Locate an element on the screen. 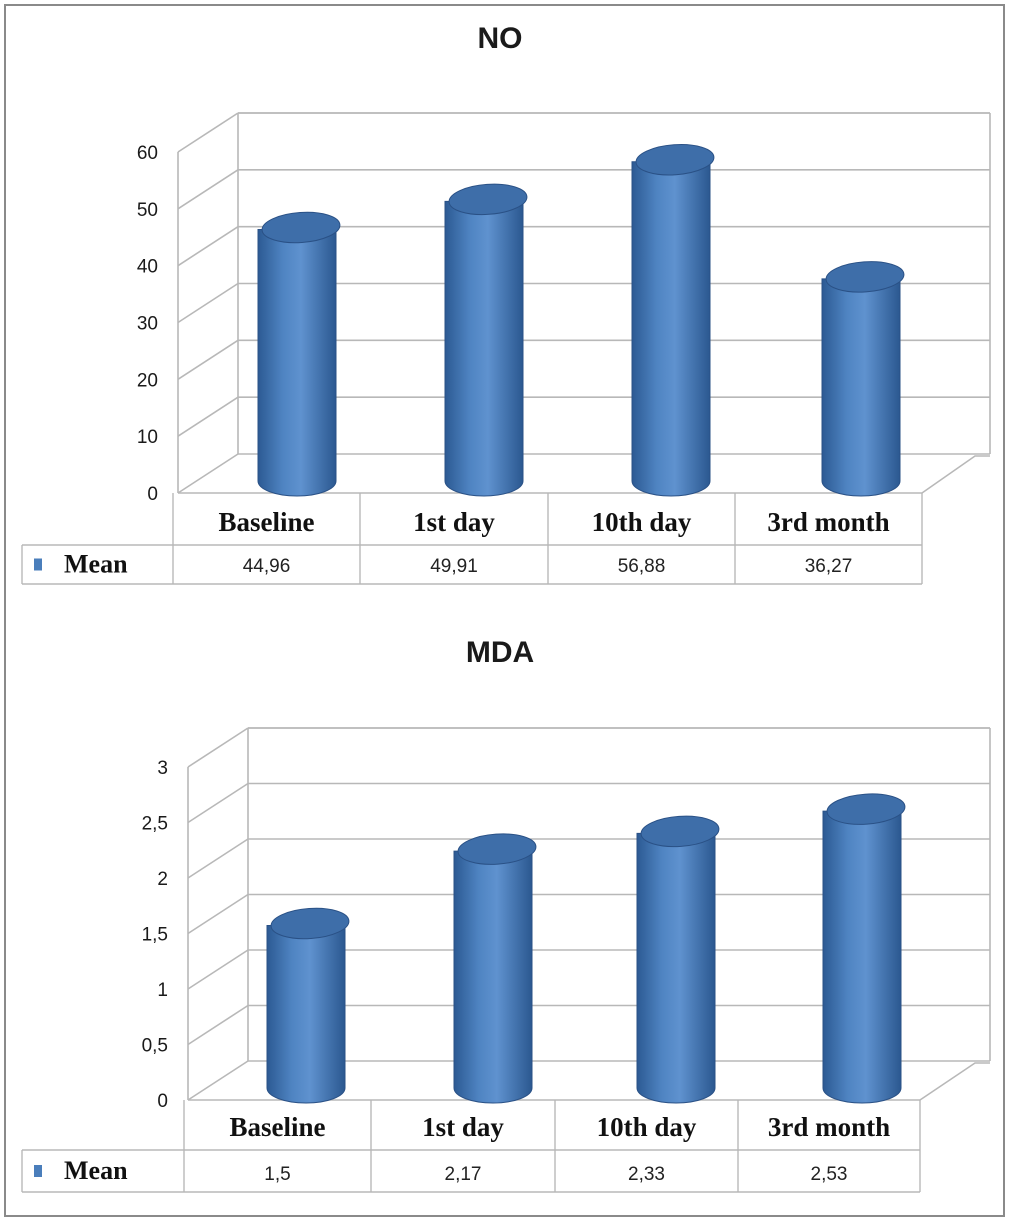 This screenshot has height=1223, width=1011. data-table-value: 2,17 is located at coordinates (463, 1174).